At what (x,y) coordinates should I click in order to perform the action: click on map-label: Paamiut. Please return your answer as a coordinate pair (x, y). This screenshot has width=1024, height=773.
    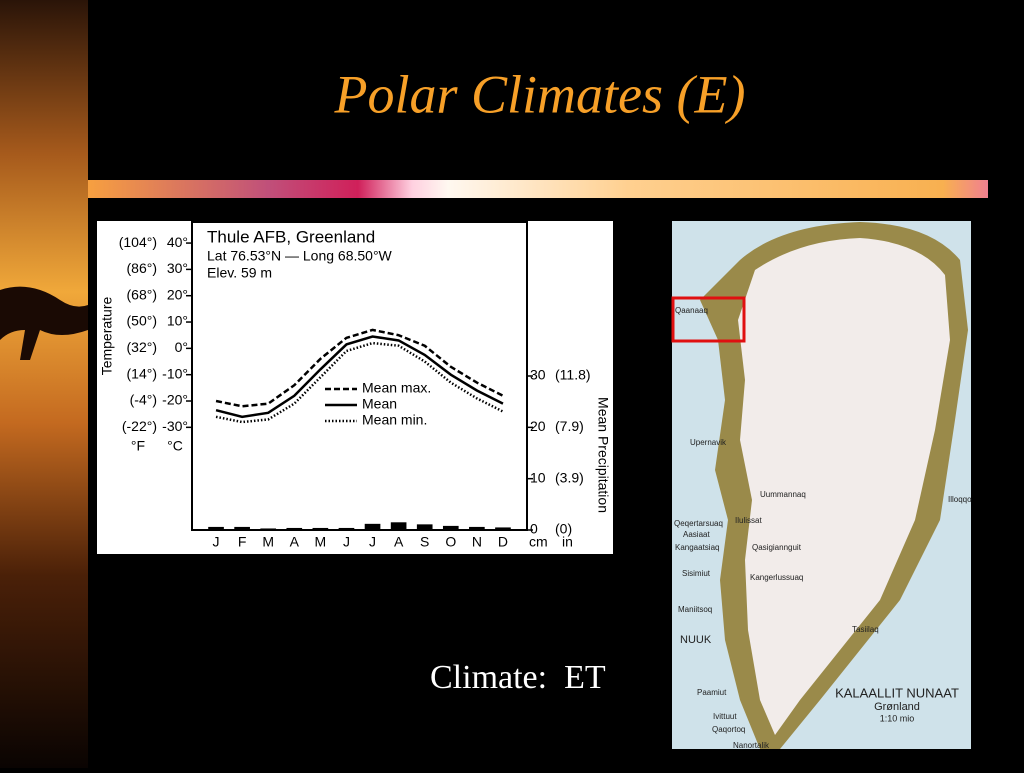
    Looking at the image, I should click on (712, 692).